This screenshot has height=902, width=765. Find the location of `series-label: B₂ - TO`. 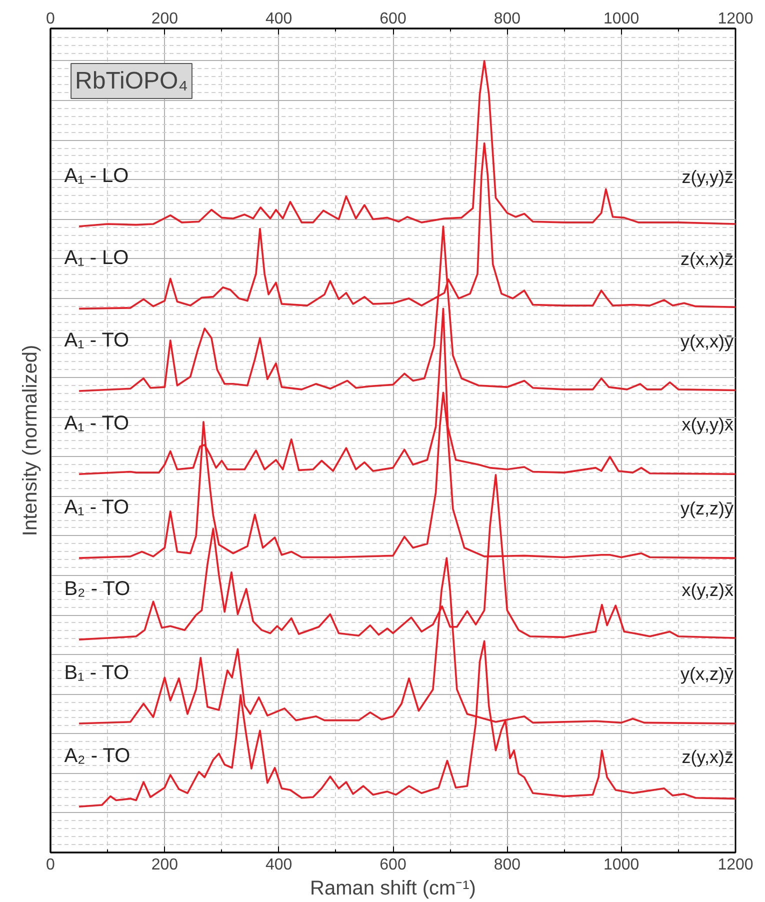

series-label: B₂ - TO is located at coordinates (97, 589).